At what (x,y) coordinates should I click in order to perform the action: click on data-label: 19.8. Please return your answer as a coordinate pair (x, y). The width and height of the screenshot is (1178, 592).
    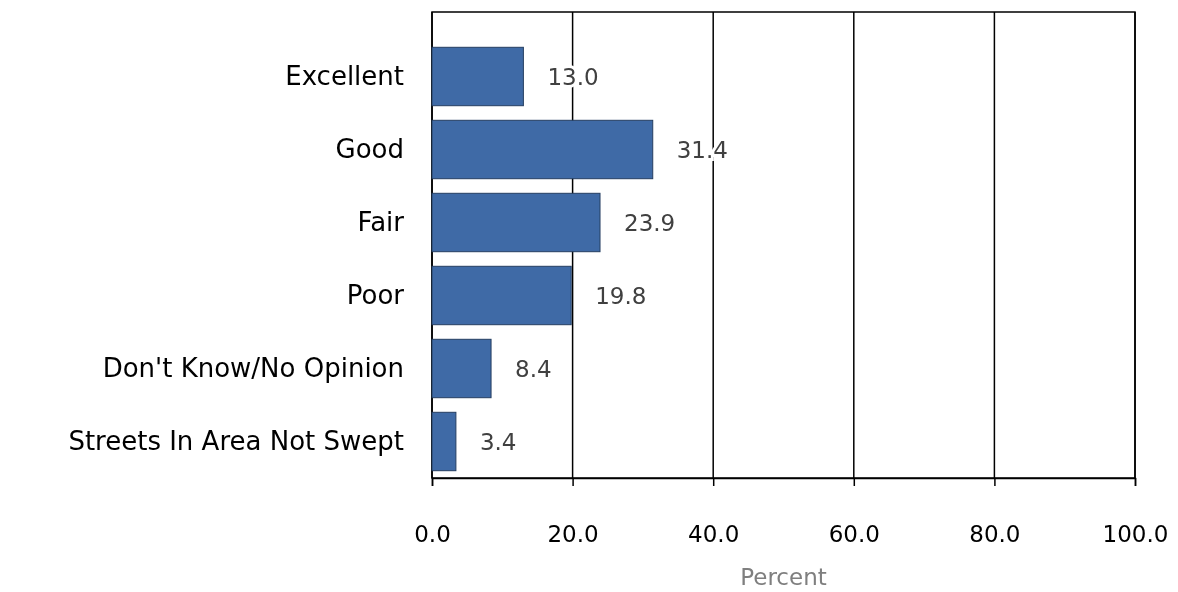
    Looking at the image, I should click on (621, 295).